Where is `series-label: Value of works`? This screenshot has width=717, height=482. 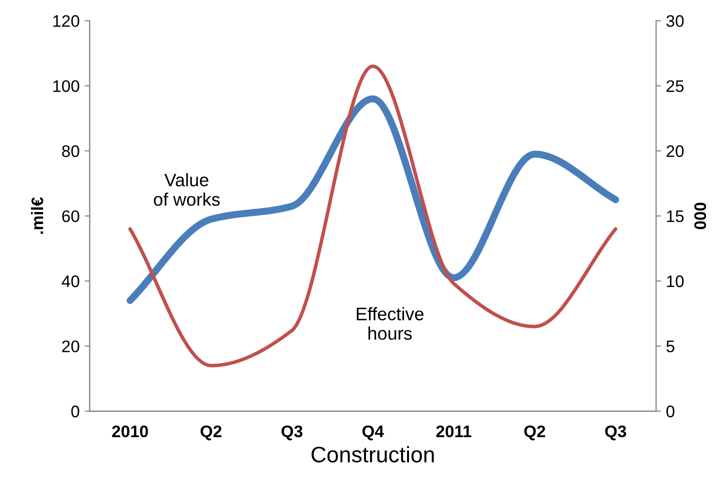
series-label: Value of works is located at coordinates (187, 189).